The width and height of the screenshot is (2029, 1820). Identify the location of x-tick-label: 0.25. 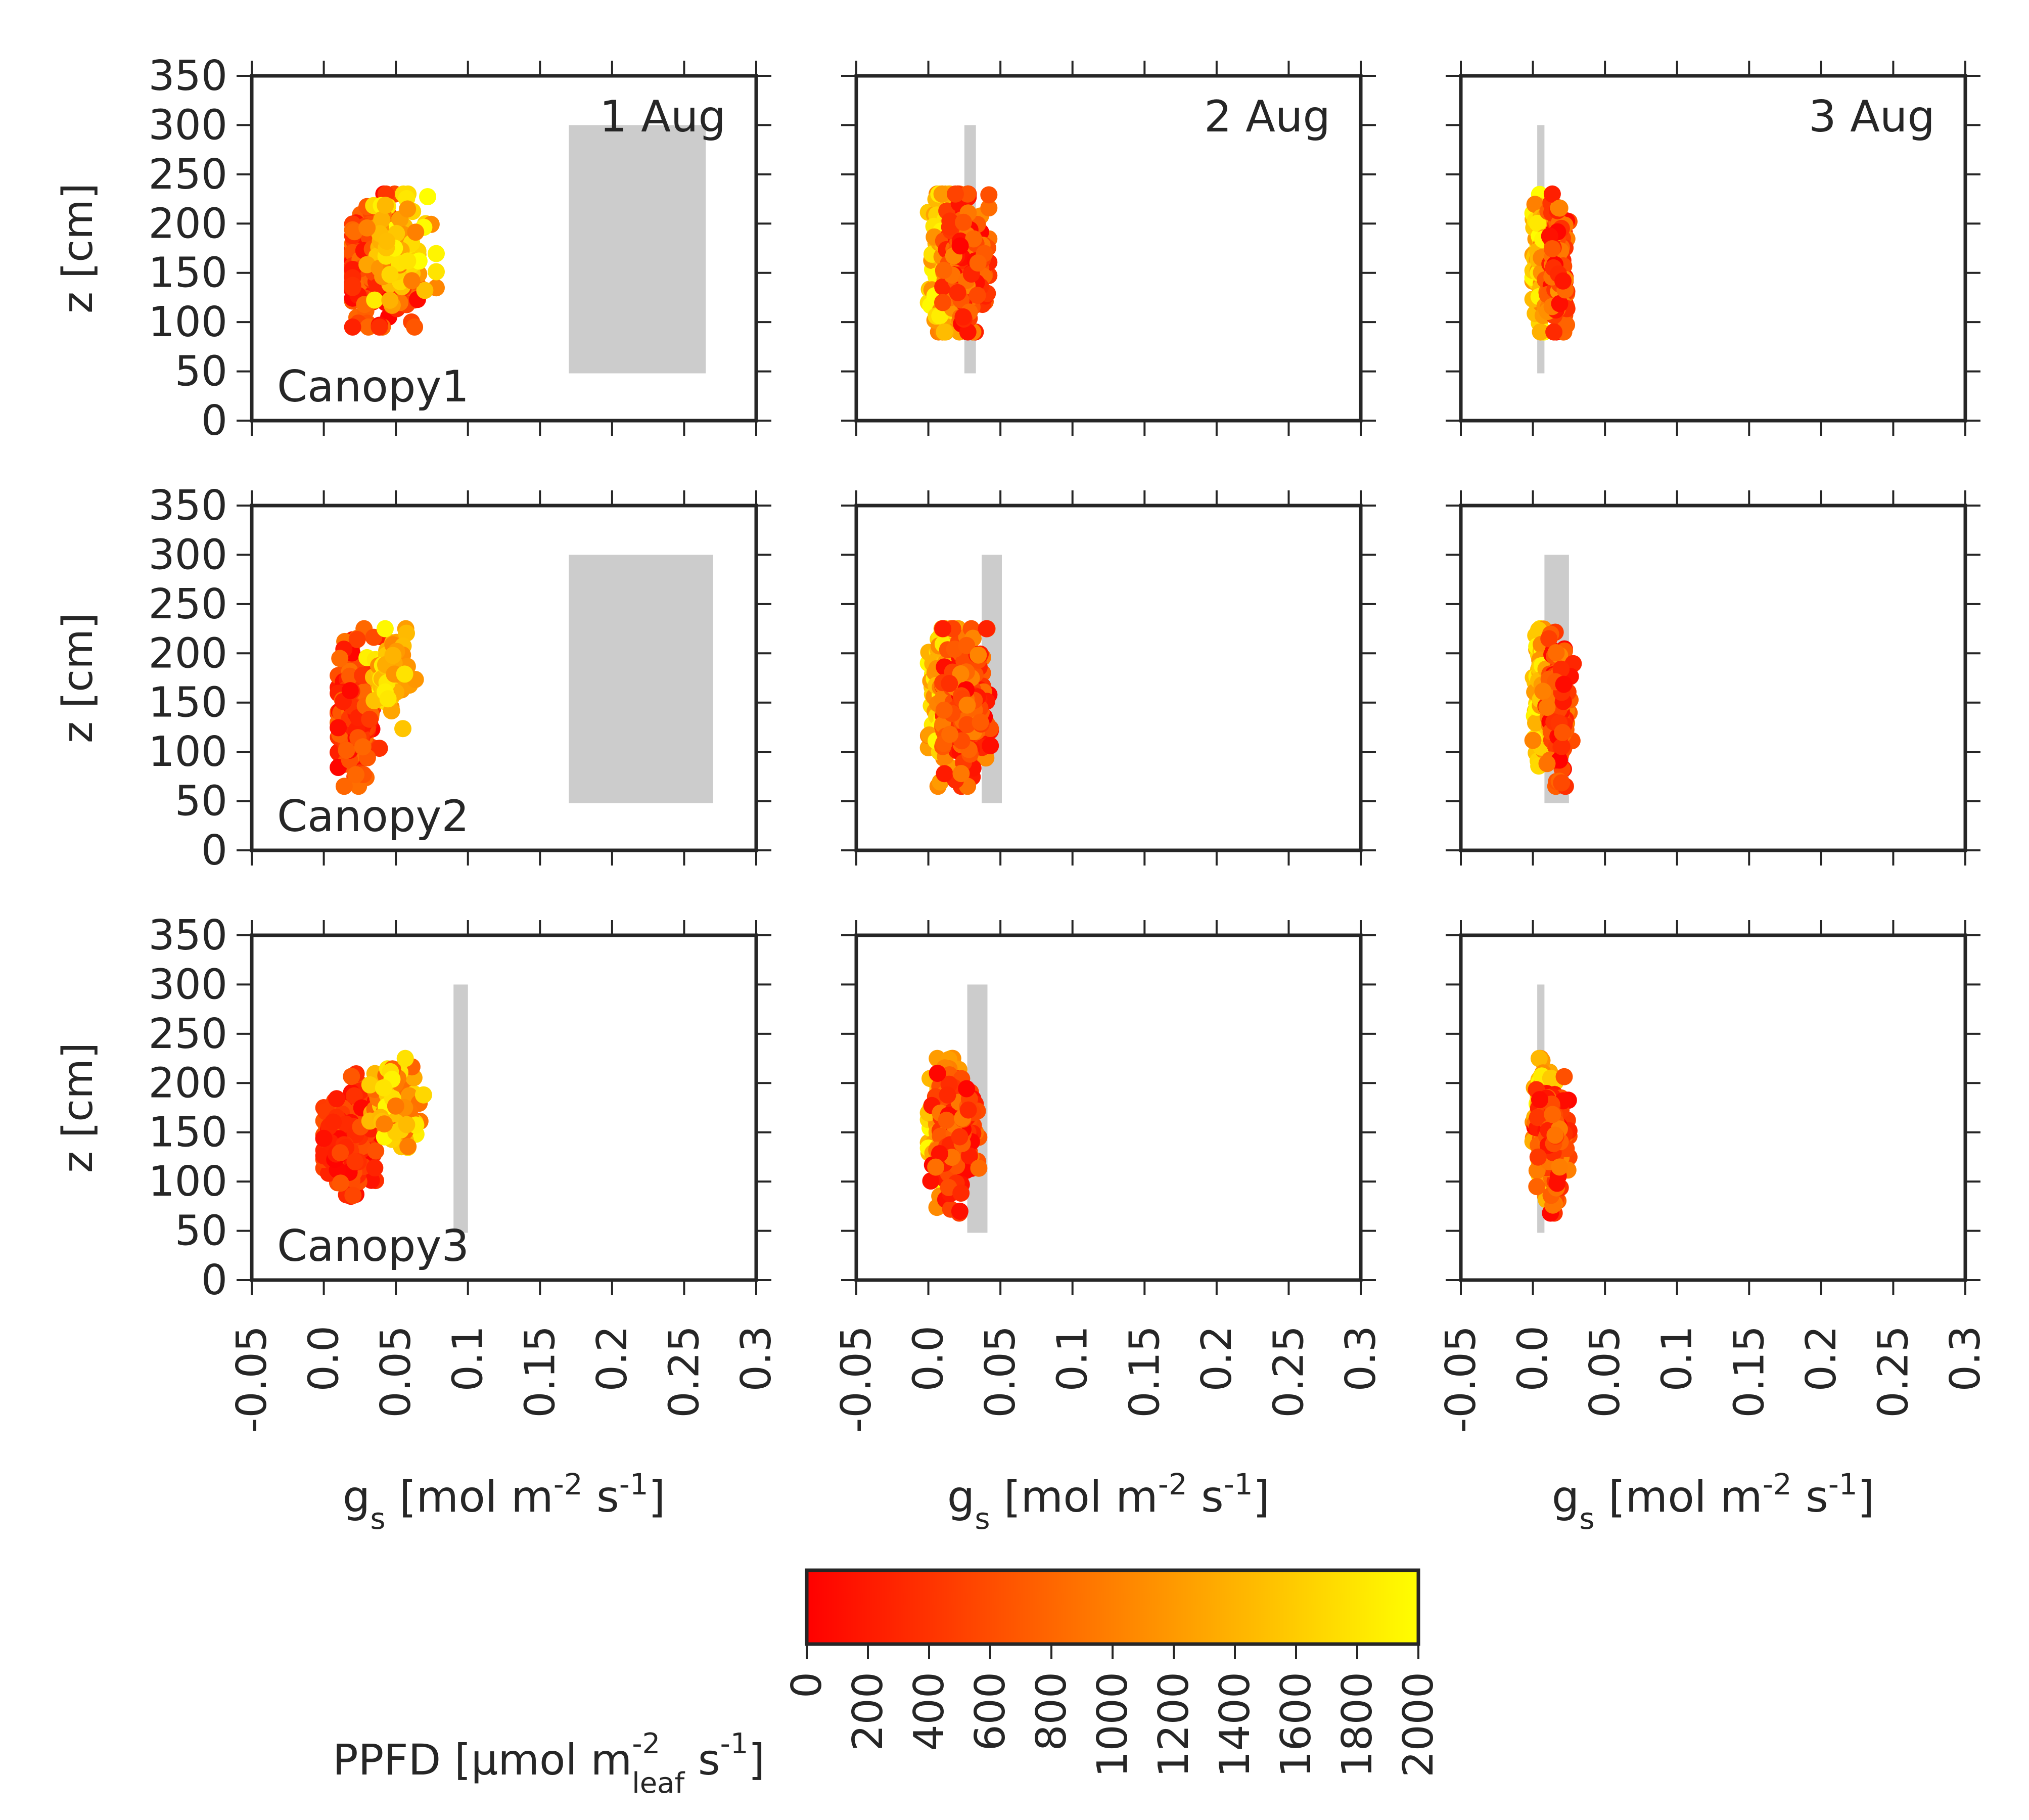
(1289, 1372).